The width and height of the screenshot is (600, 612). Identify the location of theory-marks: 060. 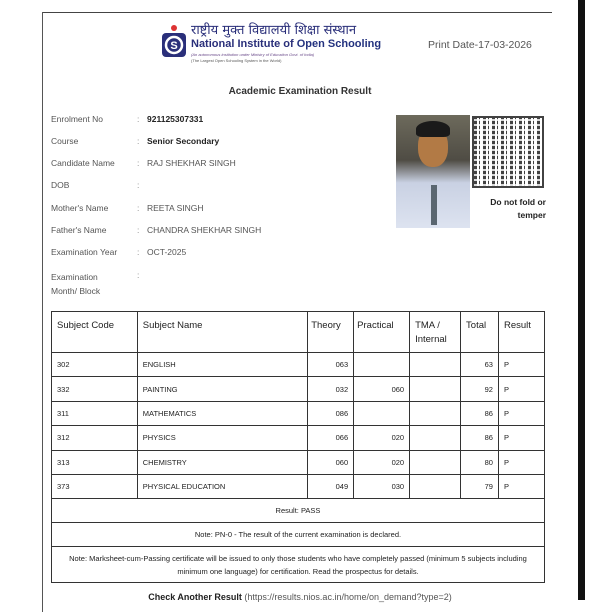
(331, 462).